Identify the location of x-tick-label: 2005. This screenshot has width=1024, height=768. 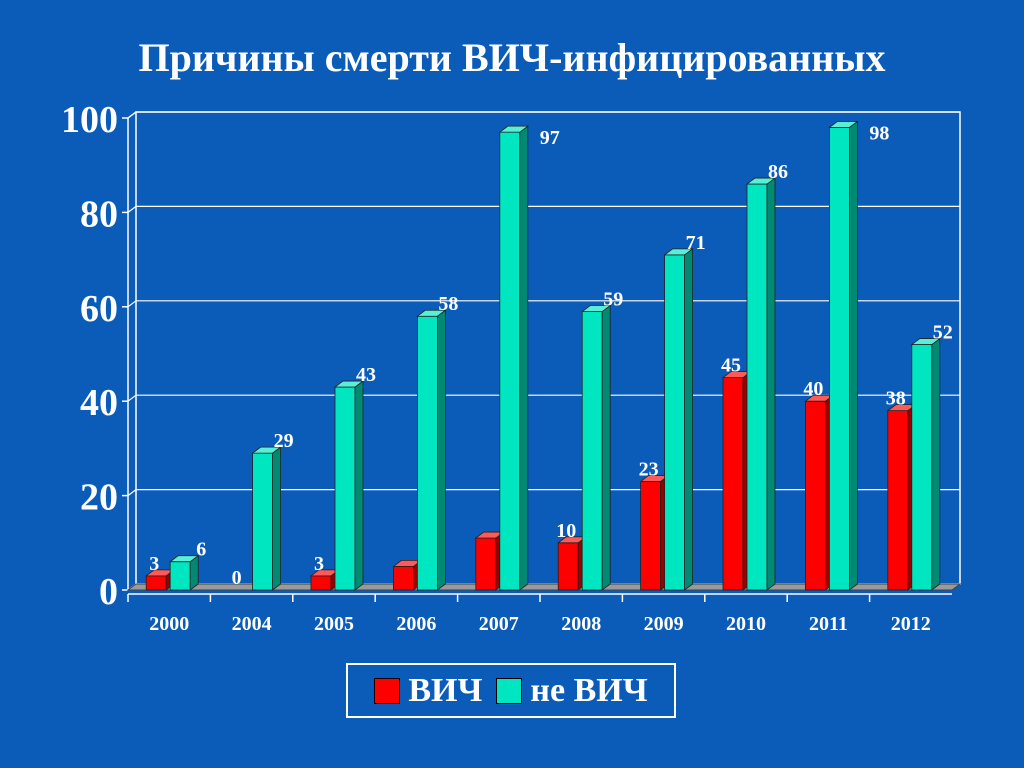
(334, 624).